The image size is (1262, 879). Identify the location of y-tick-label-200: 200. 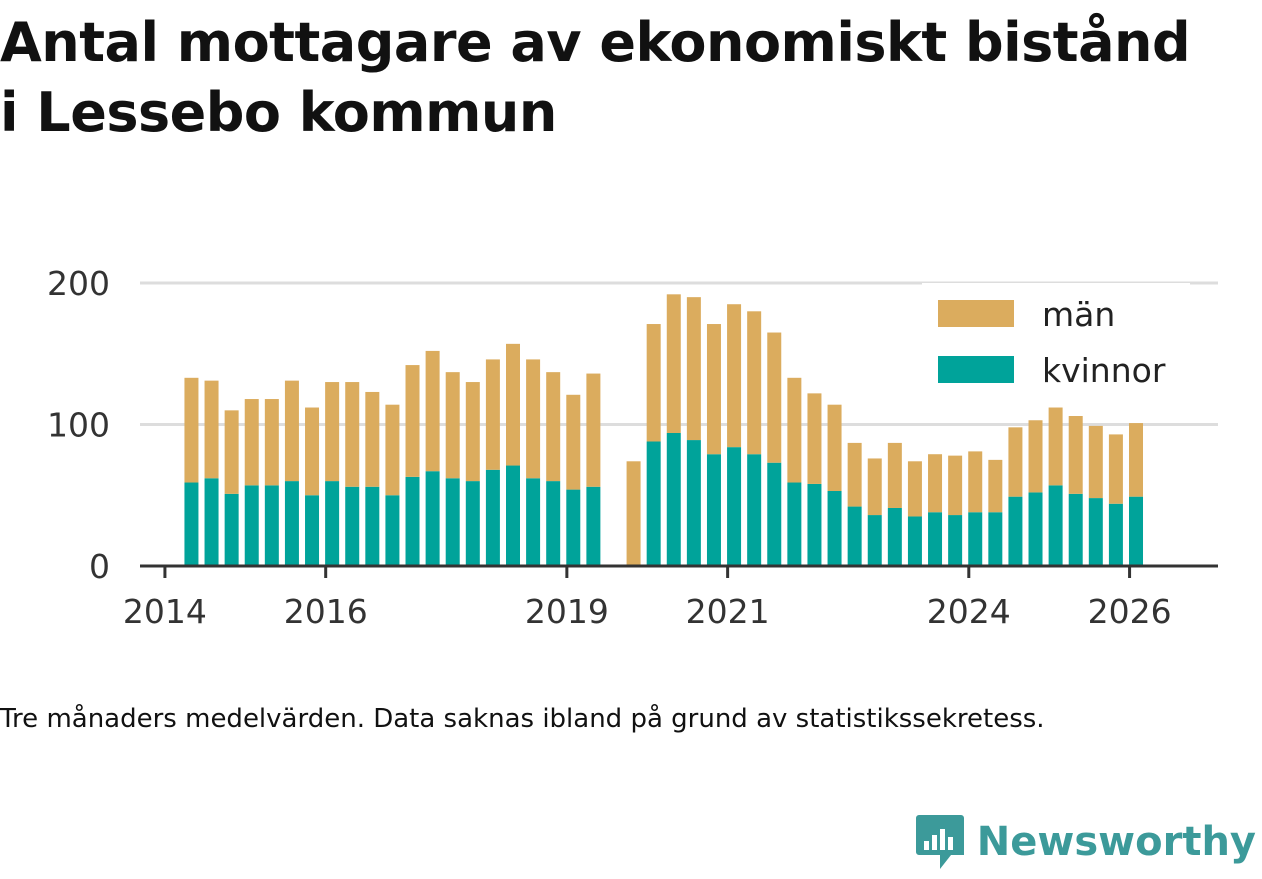
(78, 283).